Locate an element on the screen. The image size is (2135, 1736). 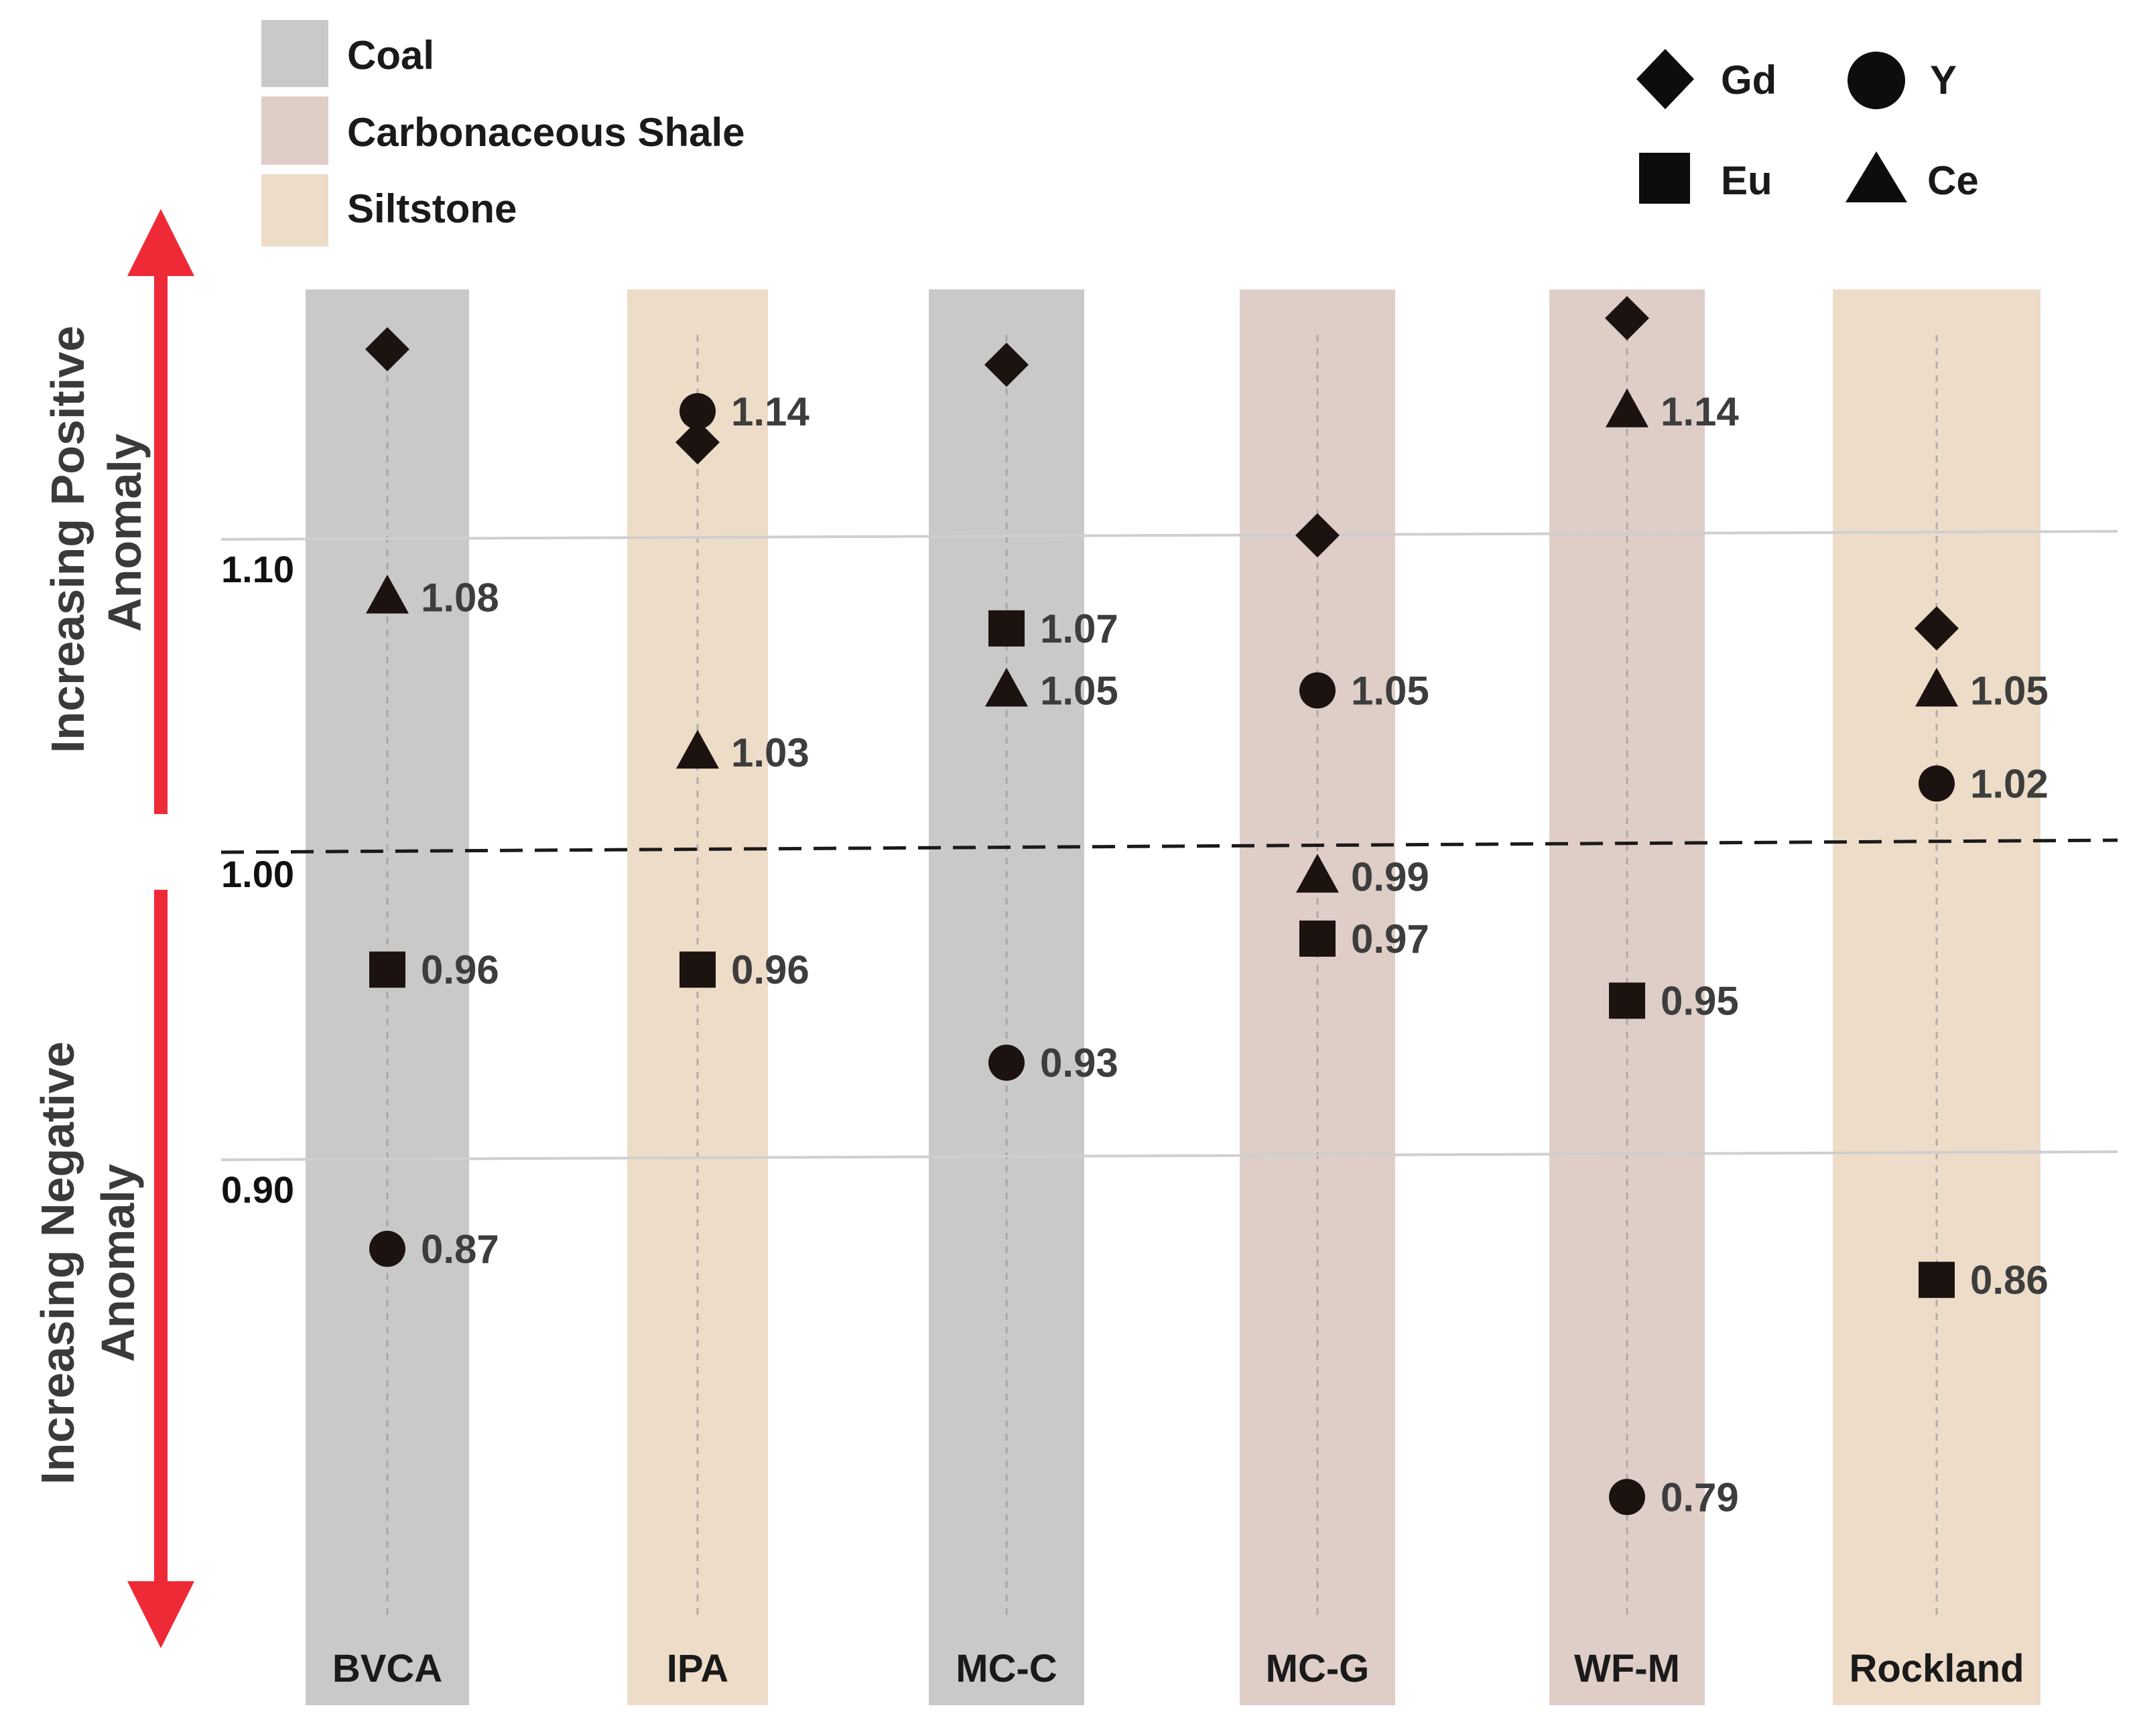
point-ce-mc-c is located at coordinates (1006, 687).